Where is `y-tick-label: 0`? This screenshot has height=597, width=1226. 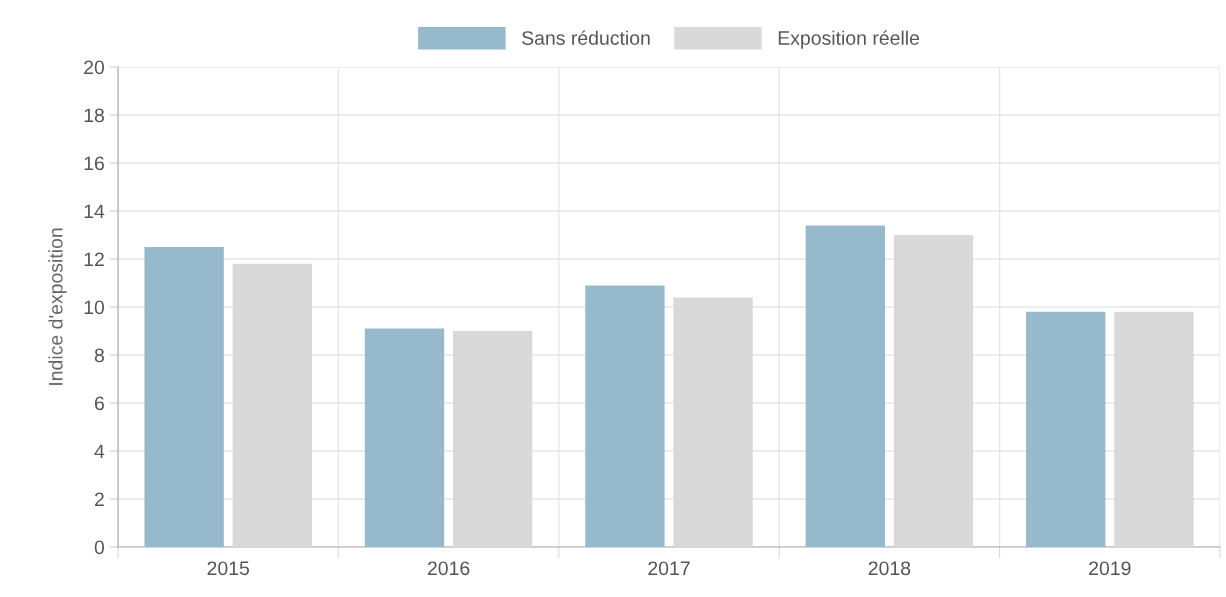
y-tick-label: 0 is located at coordinates (99, 547).